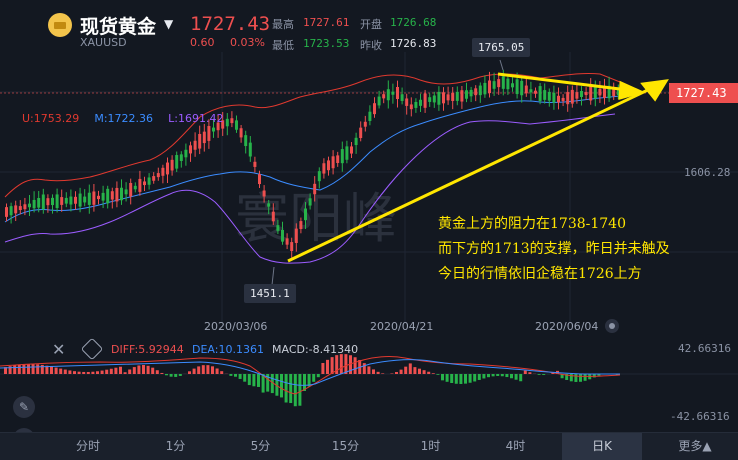  What do you see at coordinates (700, 416) in the screenshot?
I see `macd-axis-bottom: -42.66316` at bounding box center [700, 416].